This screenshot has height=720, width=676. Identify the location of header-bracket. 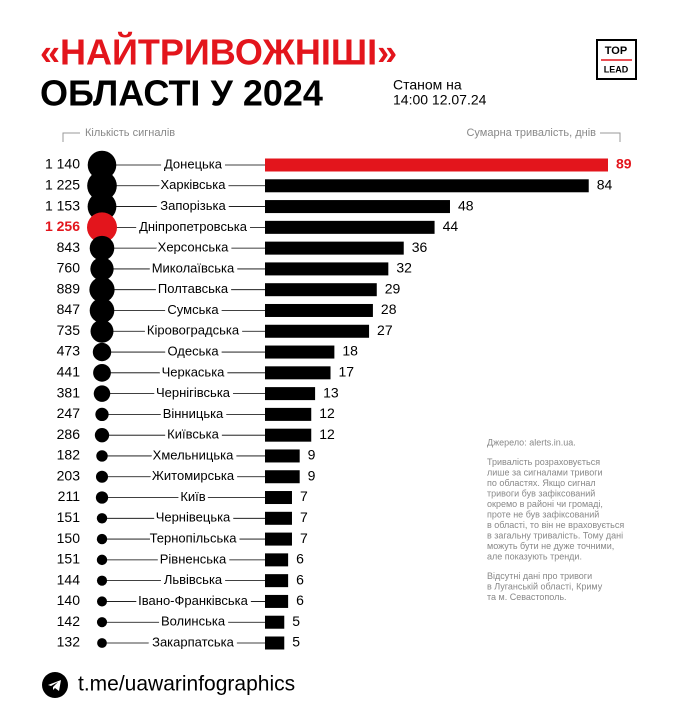
(610, 137).